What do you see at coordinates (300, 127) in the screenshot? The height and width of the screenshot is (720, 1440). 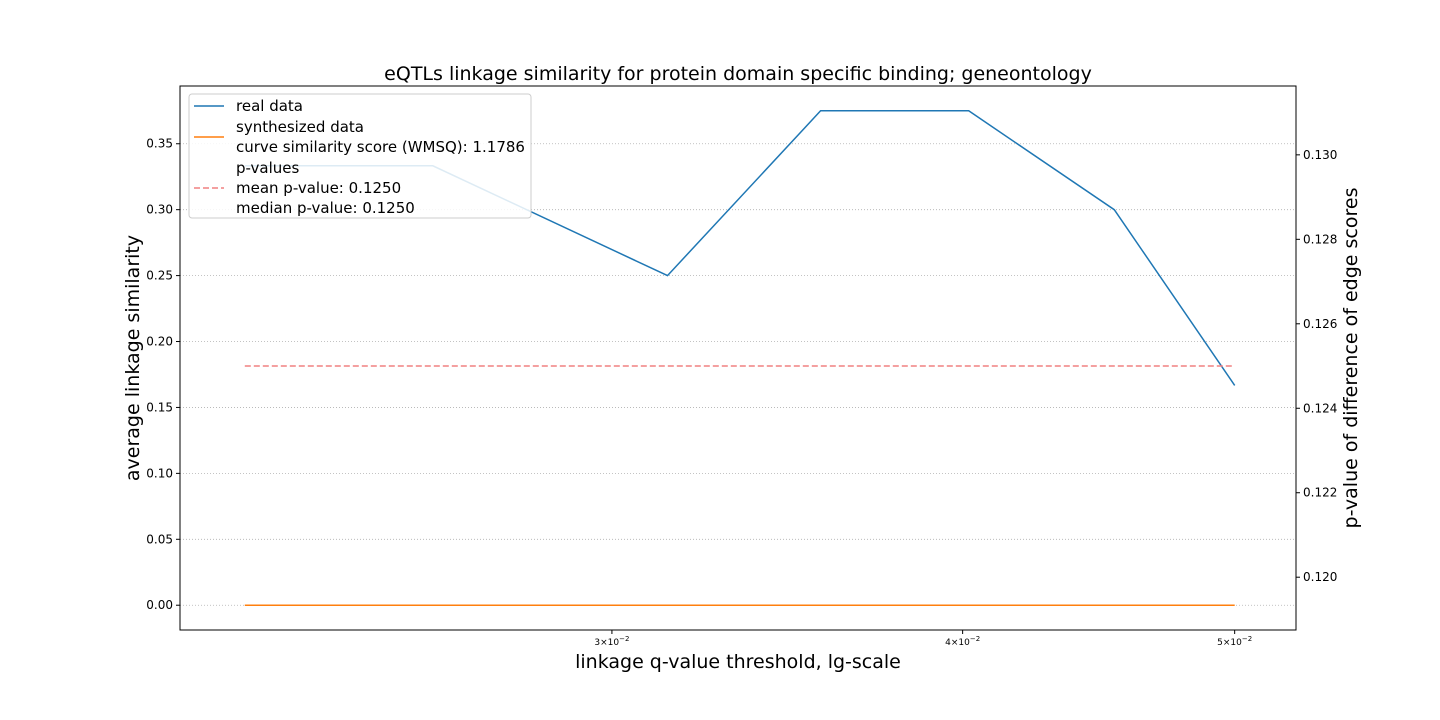 I see `legend-label: synthesized data` at bounding box center [300, 127].